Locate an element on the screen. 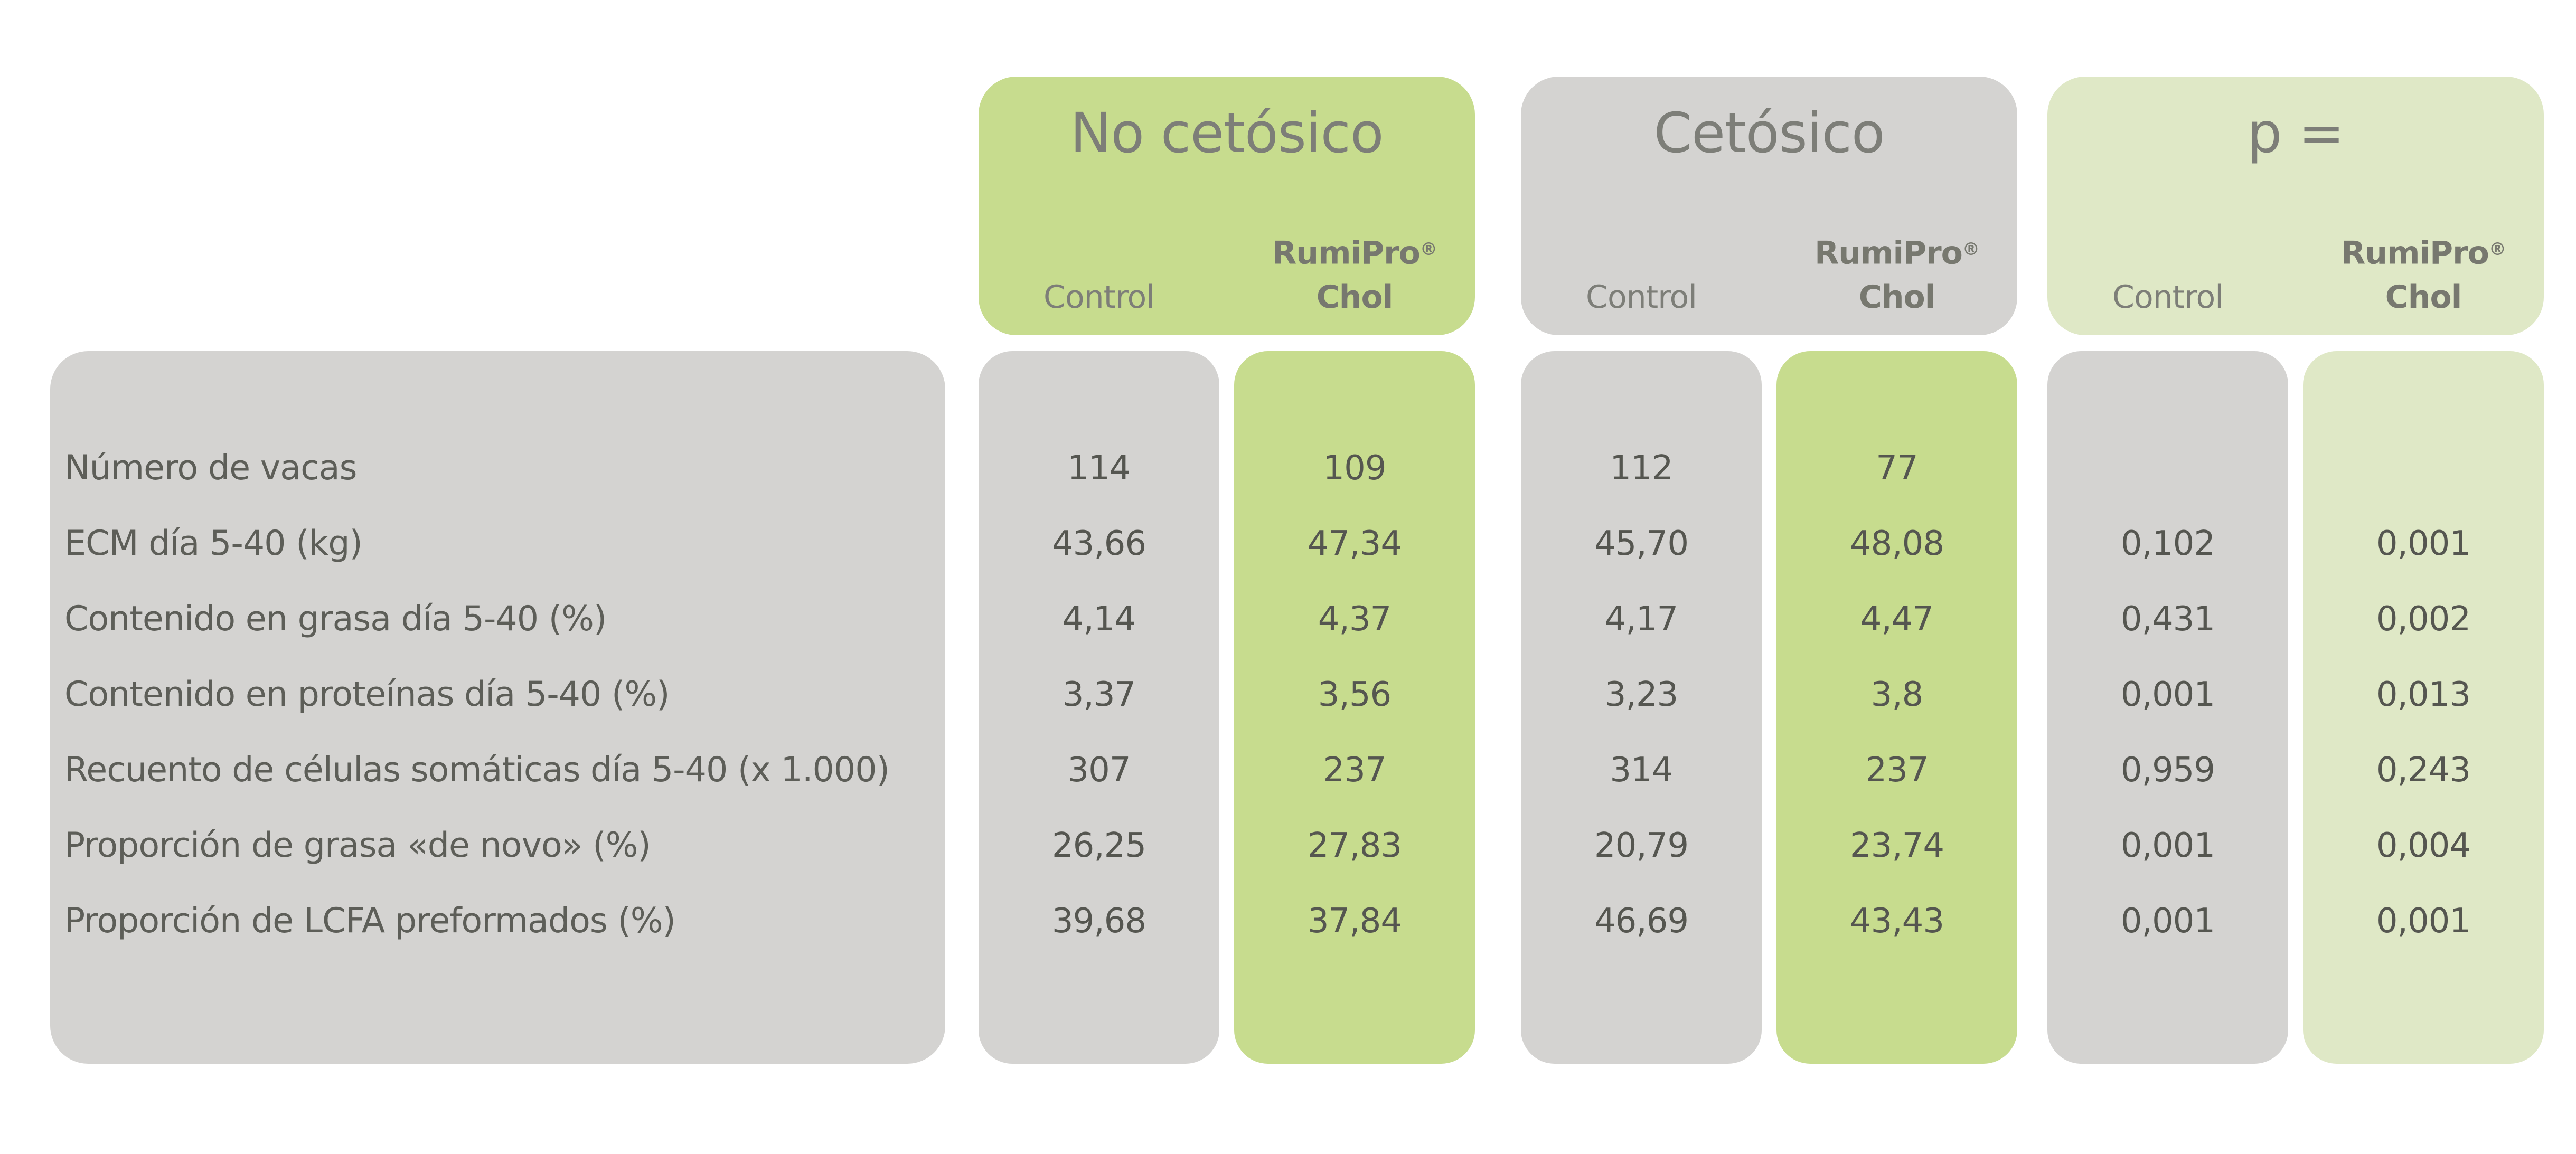 The width and height of the screenshot is (2576, 1154). table-cell: 3,8 is located at coordinates (1897, 694).